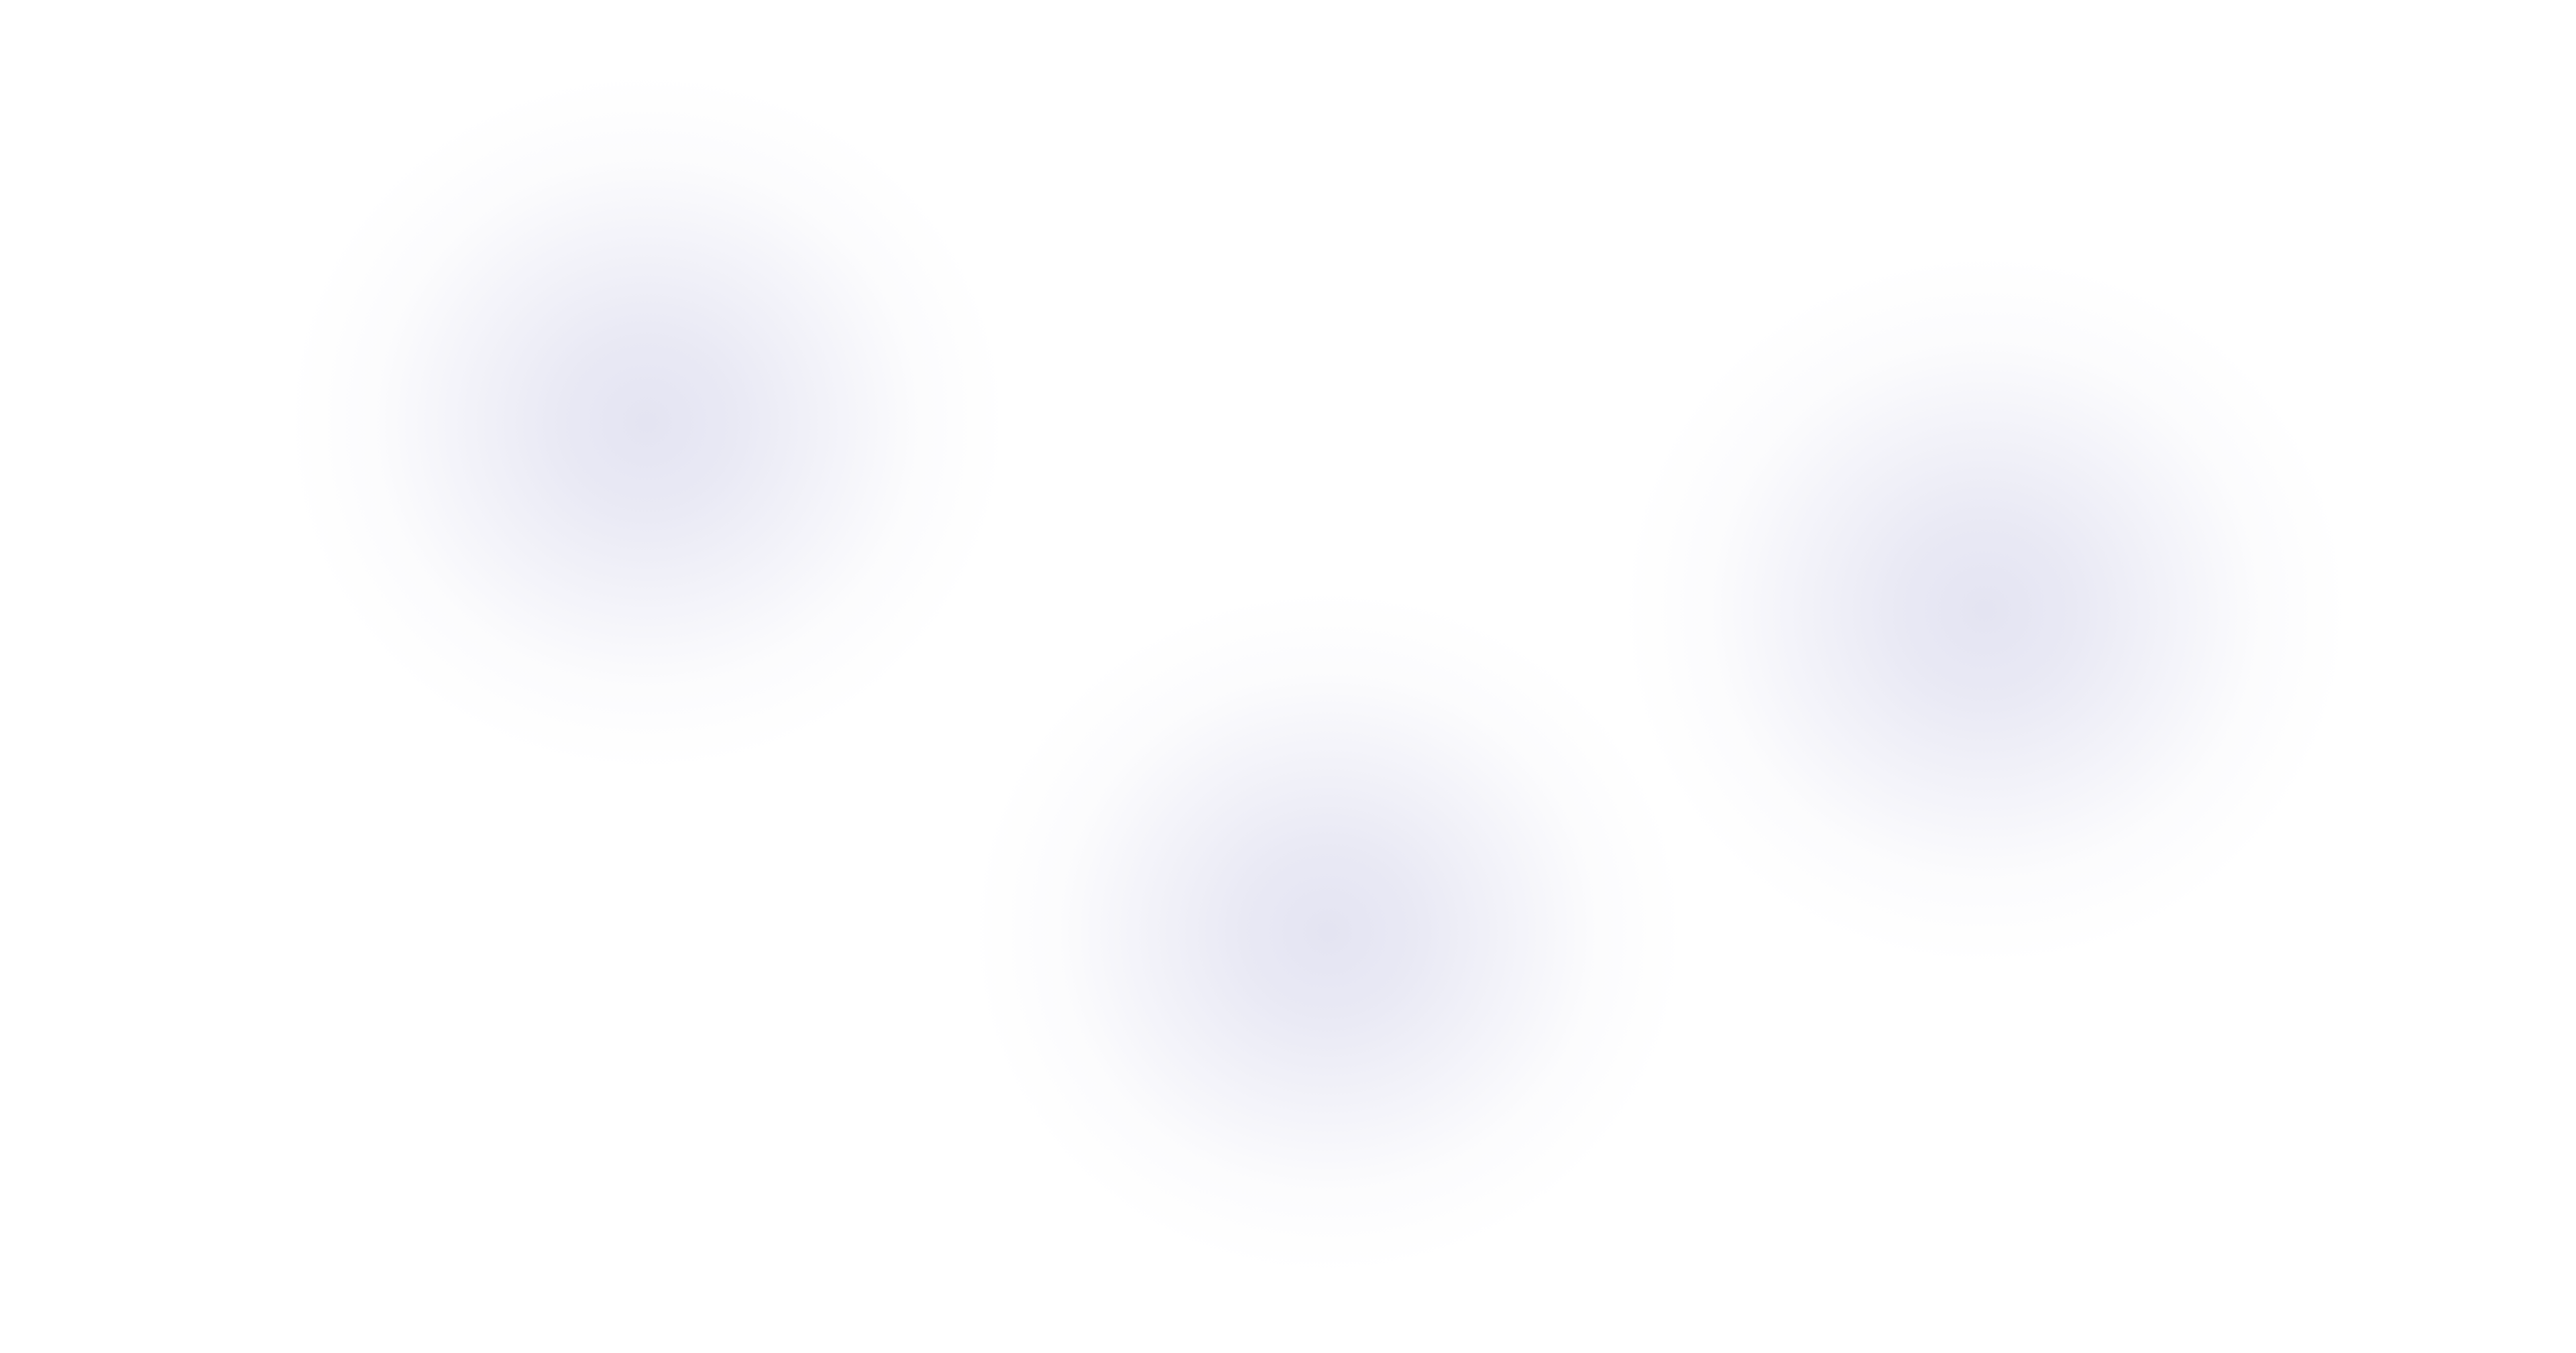 The width and height of the screenshot is (2576, 1353). Describe the element at coordinates (647, 422) in the screenshot. I see `blurred-blob-top-left` at that location.